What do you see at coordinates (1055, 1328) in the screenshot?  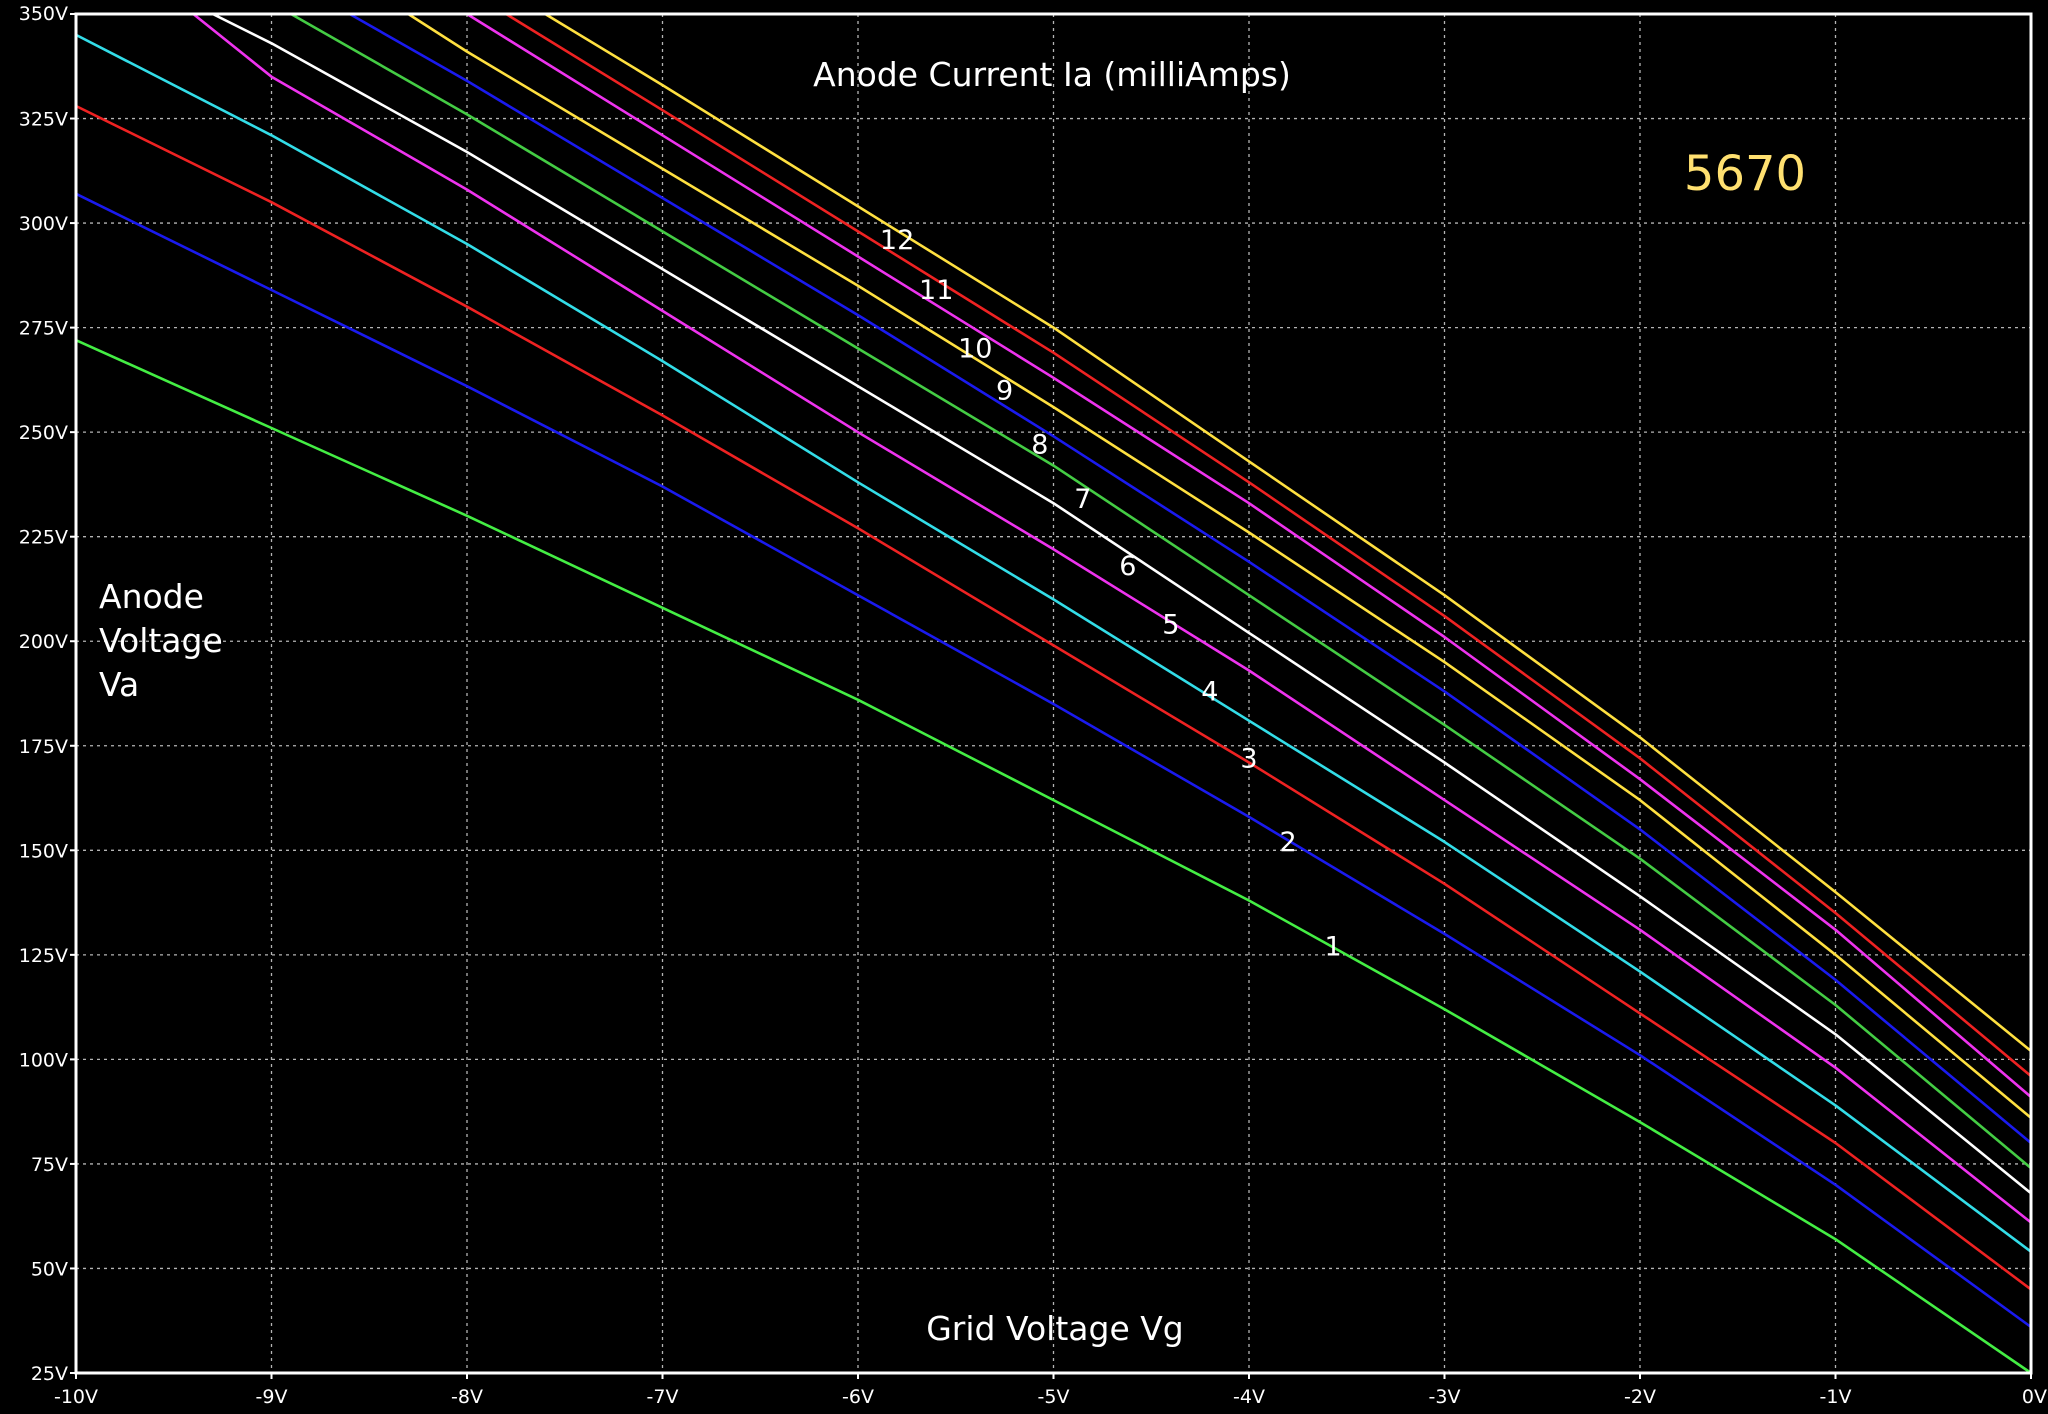 I see `x-axis-title: Grid Voltage Vg` at bounding box center [1055, 1328].